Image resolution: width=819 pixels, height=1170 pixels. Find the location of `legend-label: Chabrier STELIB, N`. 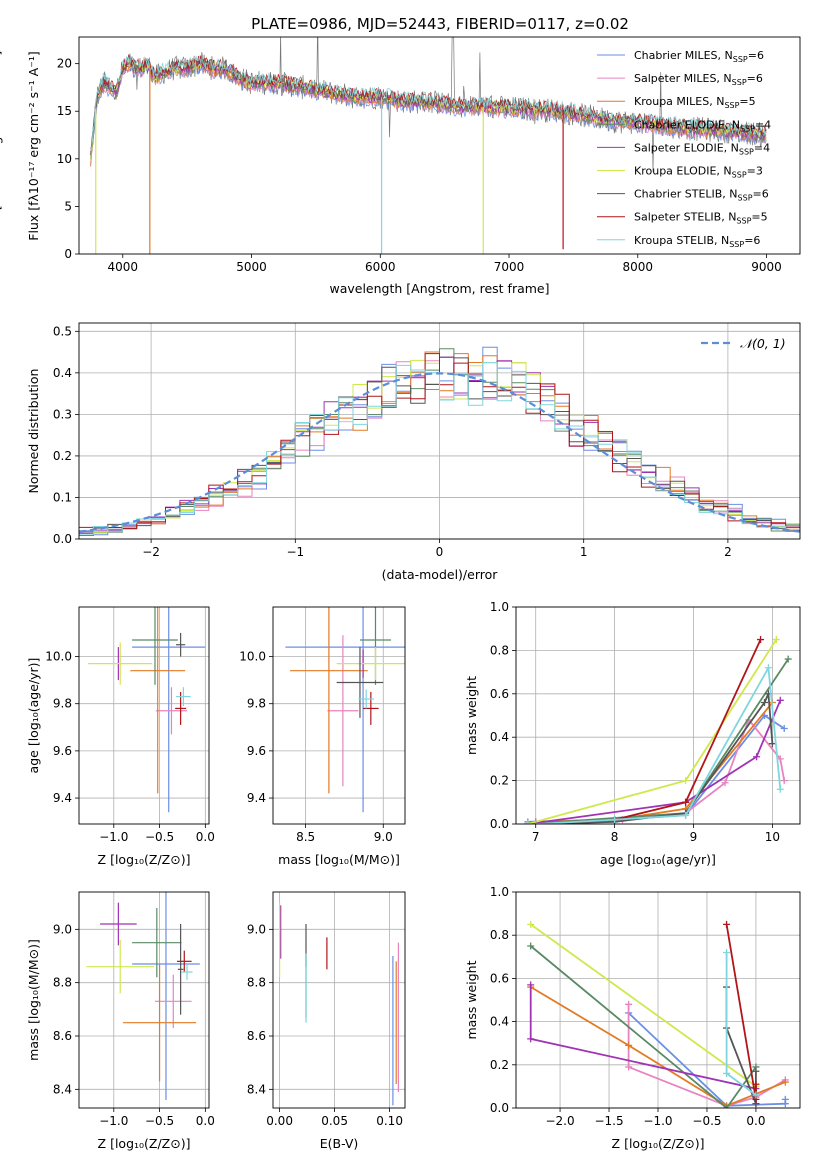

legend-label: Chabrier STELIB, N is located at coordinates (686, 194).